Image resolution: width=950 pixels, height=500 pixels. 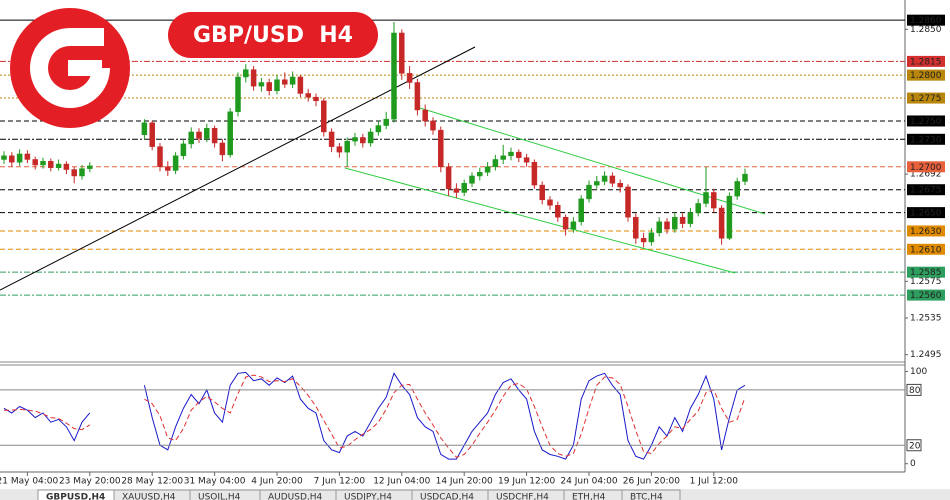 What do you see at coordinates (589, 496) in the screenshot?
I see `symbol-tab-label: ETH,H4` at bounding box center [589, 496].